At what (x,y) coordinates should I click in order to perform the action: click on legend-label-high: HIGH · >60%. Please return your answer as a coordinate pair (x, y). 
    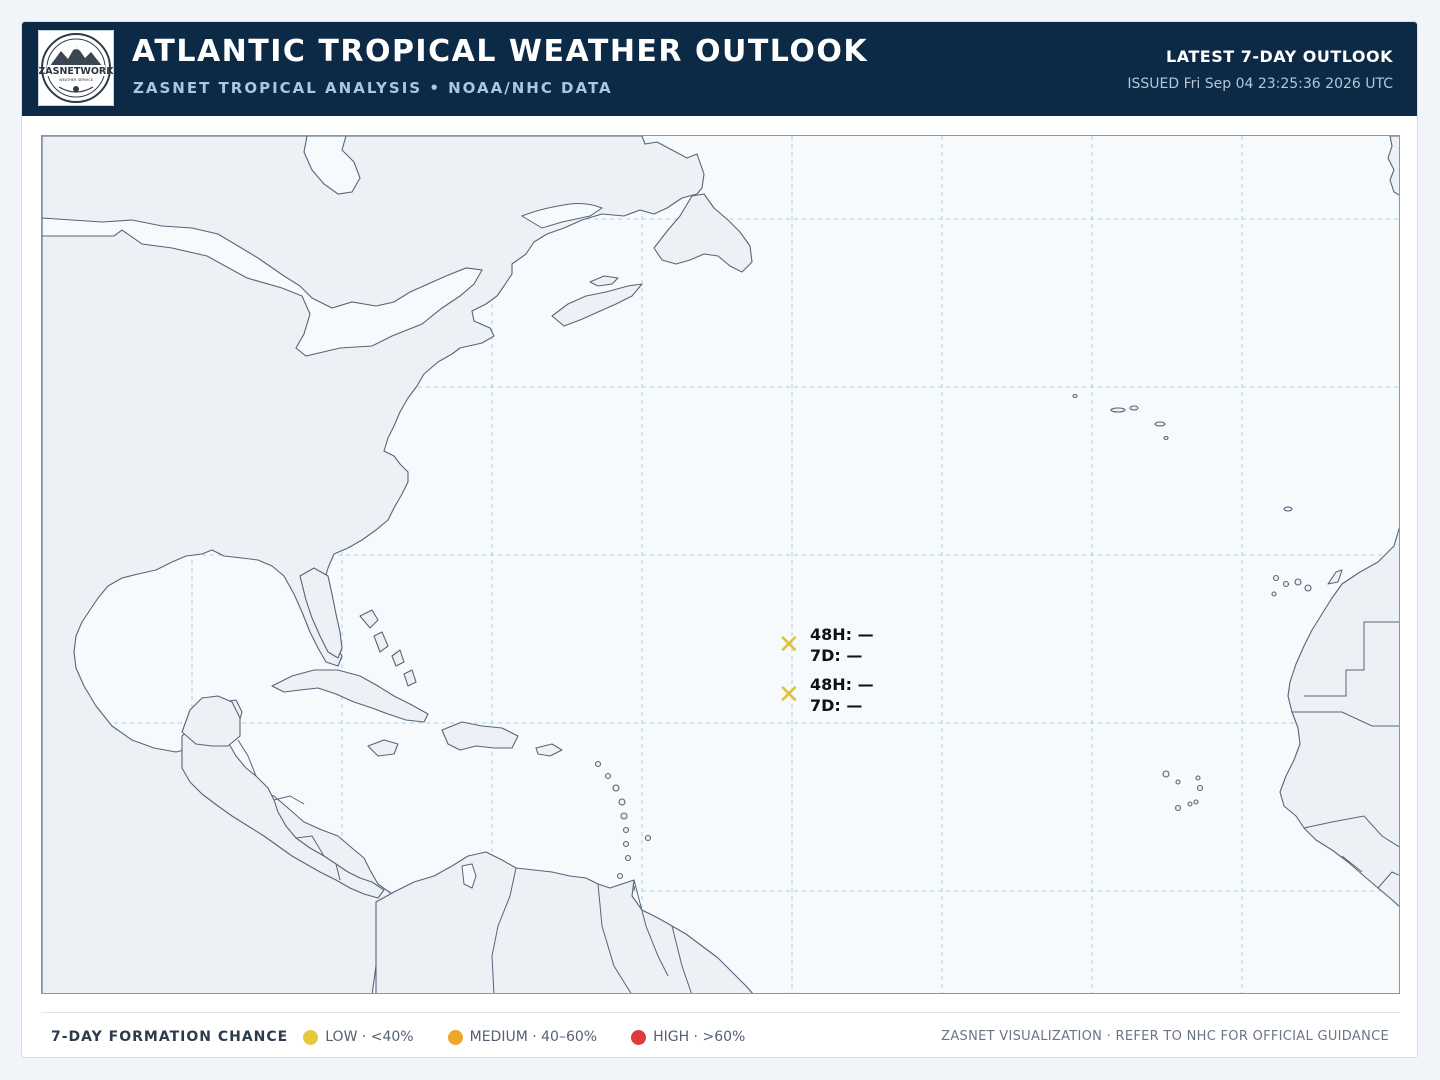
    Looking at the image, I should click on (699, 1037).